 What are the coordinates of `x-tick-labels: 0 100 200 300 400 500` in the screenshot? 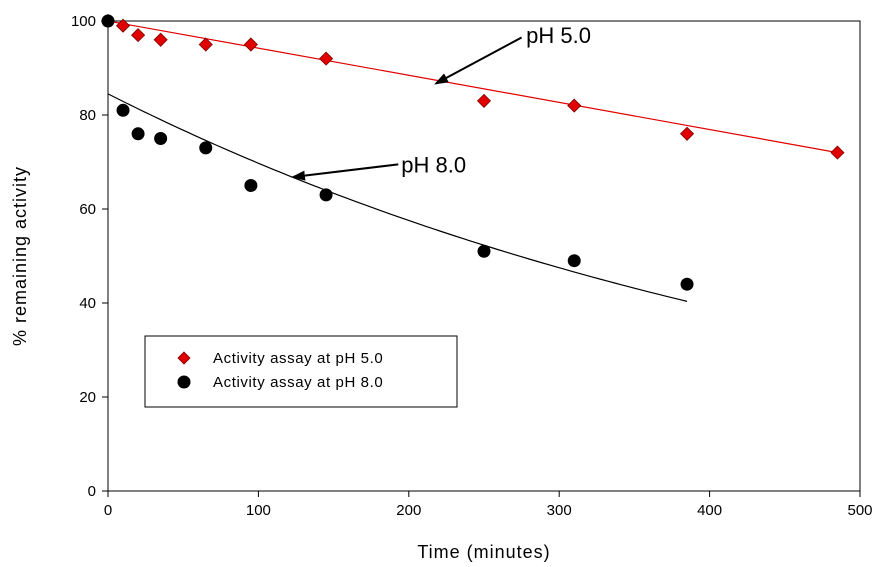 It's located at (488, 510).